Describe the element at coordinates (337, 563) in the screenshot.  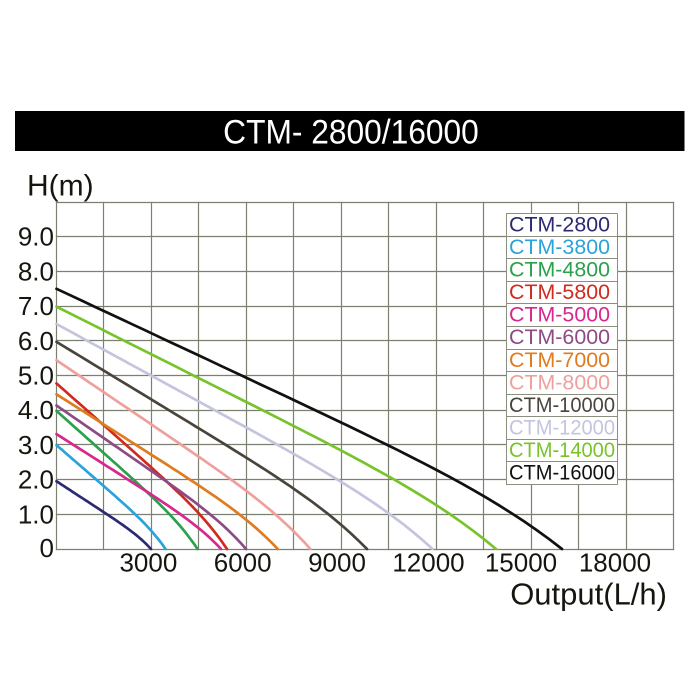
I see `svg-text: 9000` at that location.